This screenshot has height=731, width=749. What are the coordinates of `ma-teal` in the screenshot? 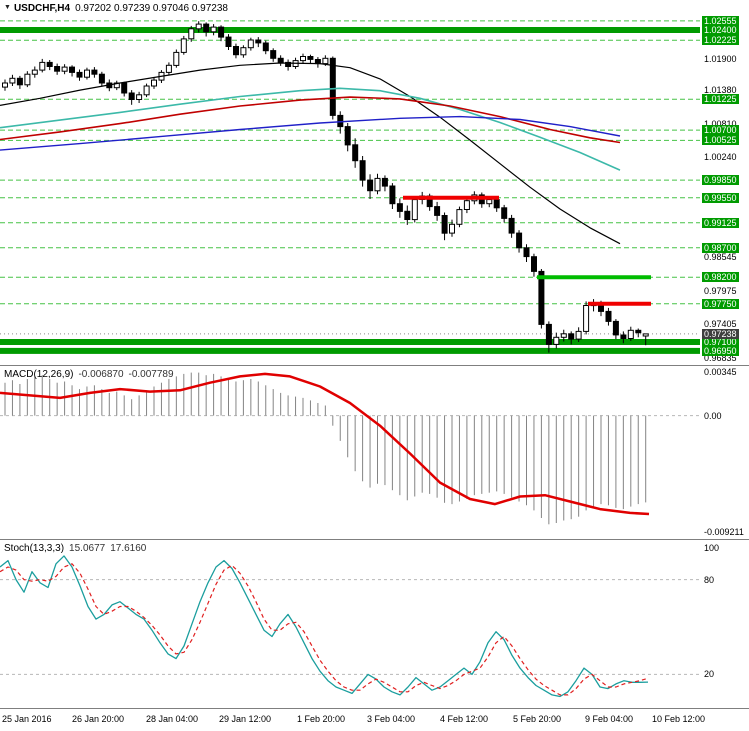 It's located at (310, 129).